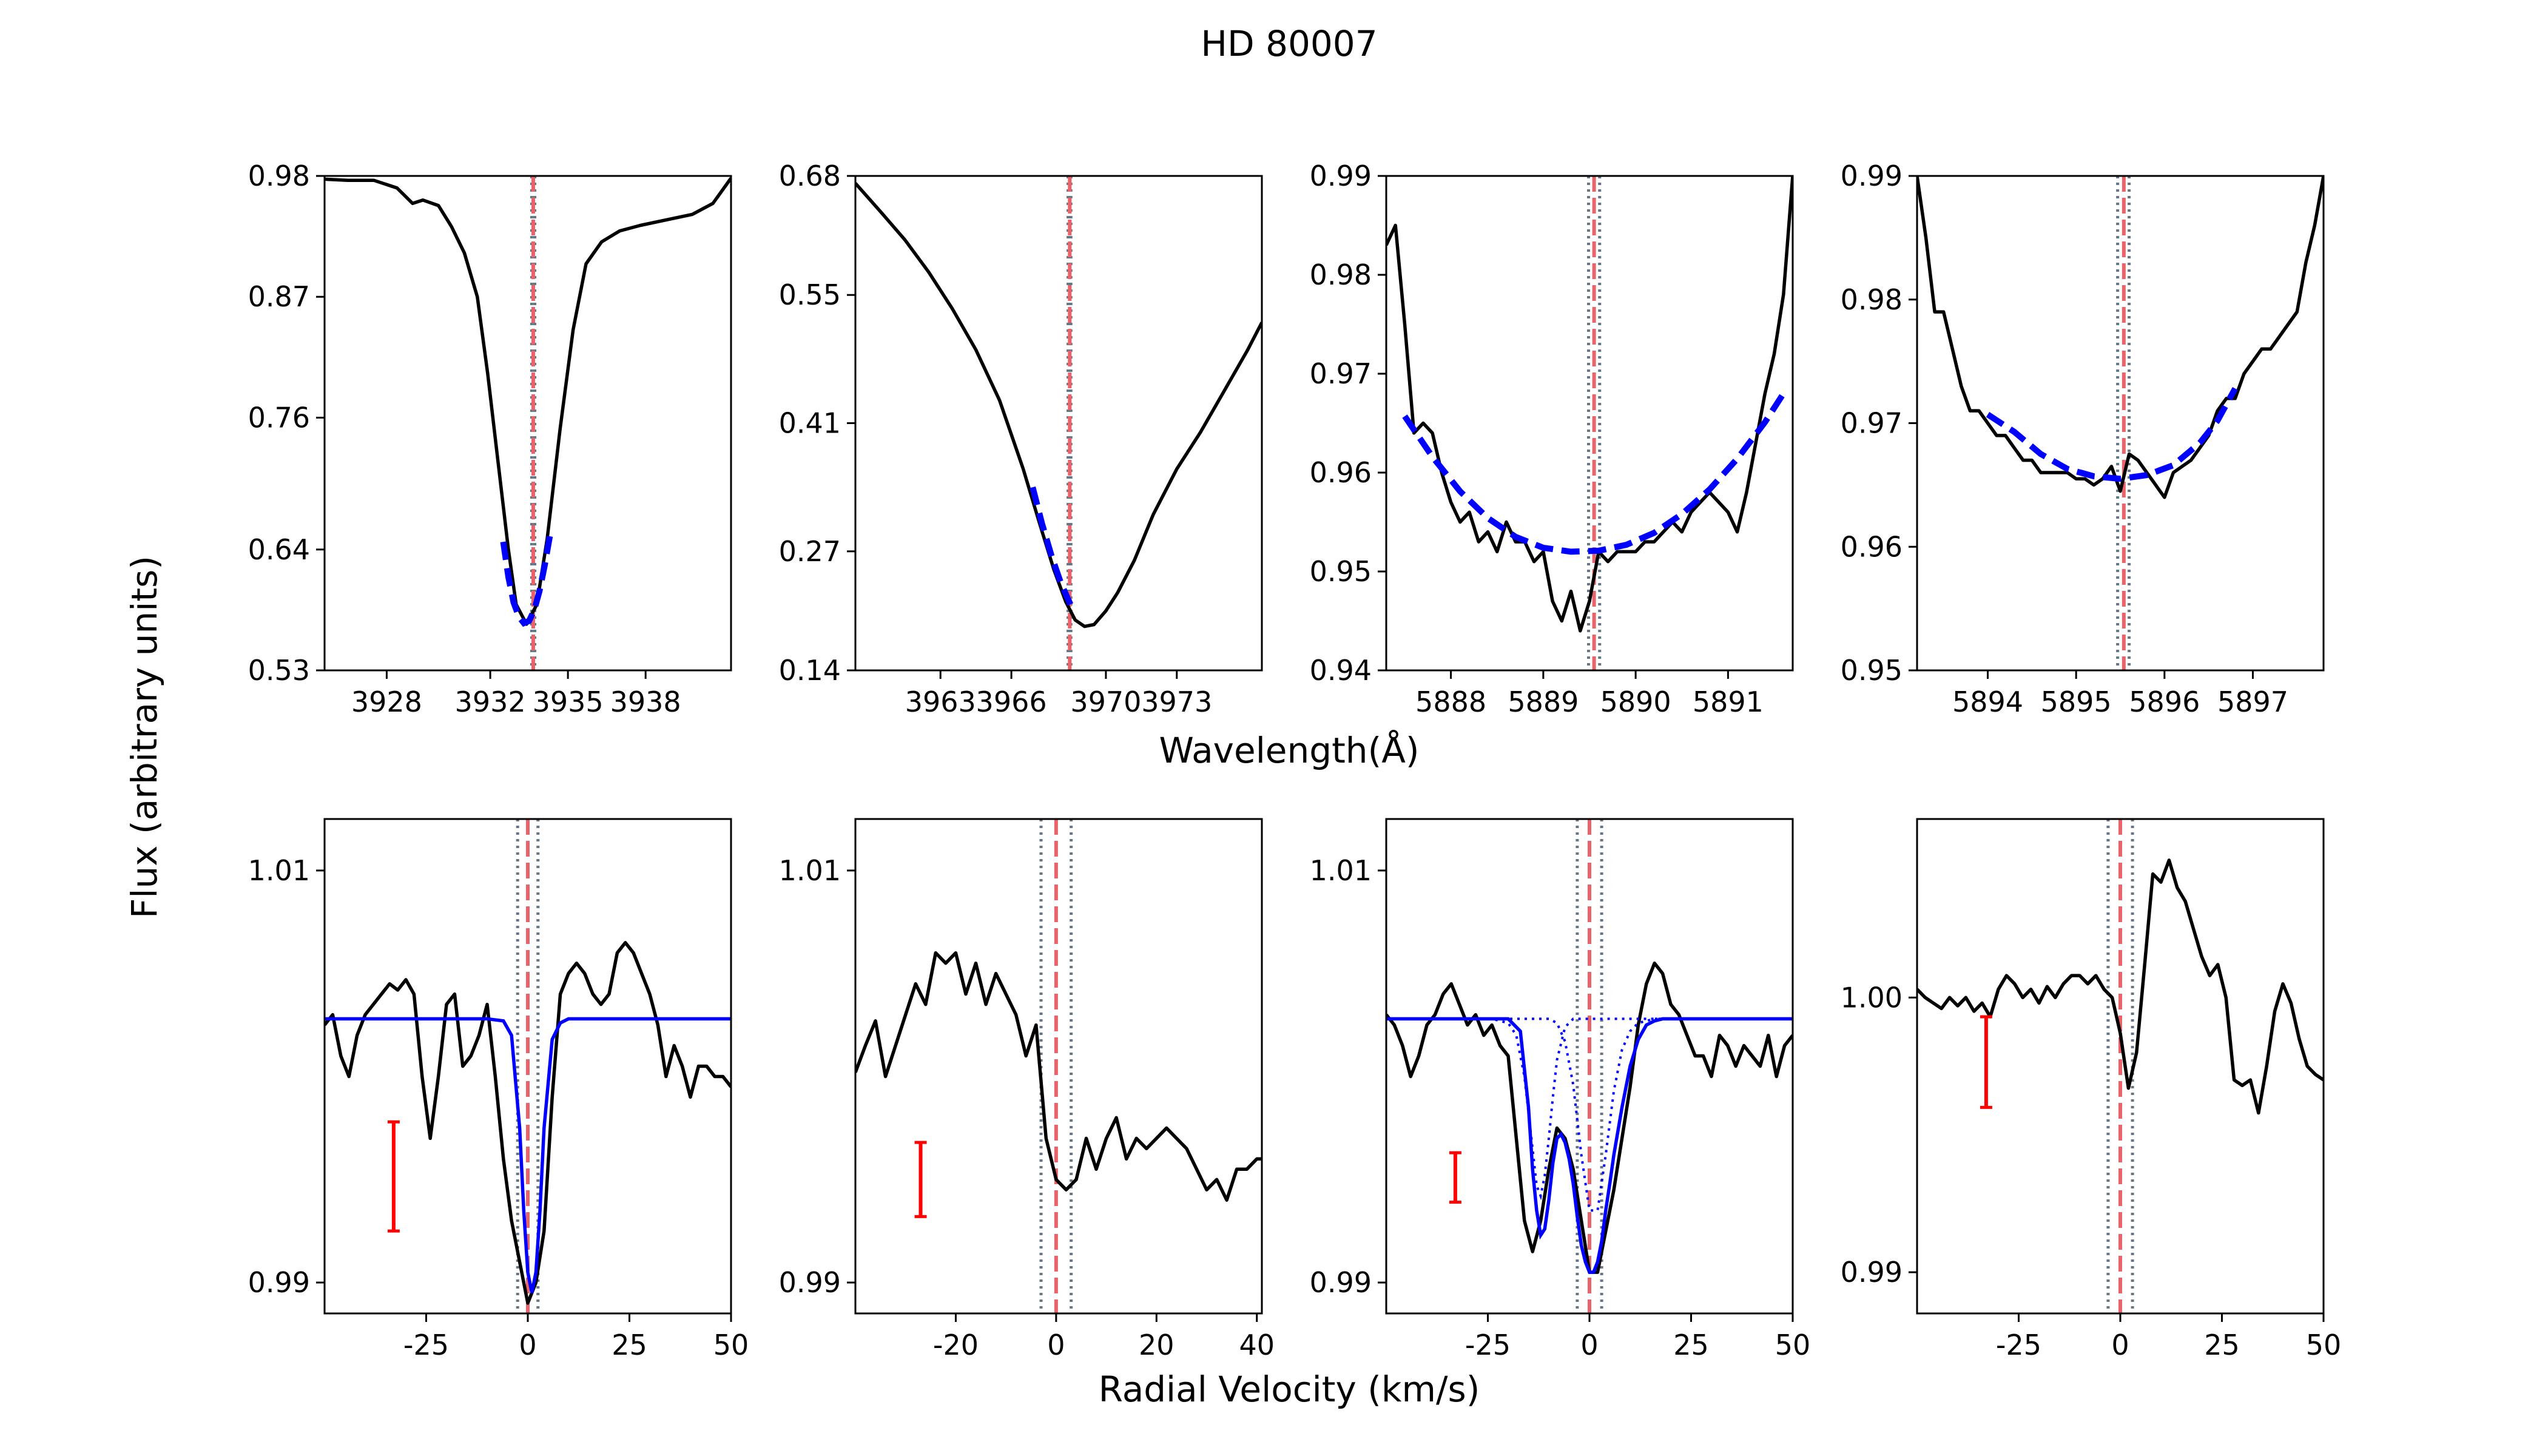 The width and height of the screenshot is (2548, 1456). What do you see at coordinates (279, 176) in the screenshot?
I see `top-panel-1-y-tick-label-5: 0.98` at bounding box center [279, 176].